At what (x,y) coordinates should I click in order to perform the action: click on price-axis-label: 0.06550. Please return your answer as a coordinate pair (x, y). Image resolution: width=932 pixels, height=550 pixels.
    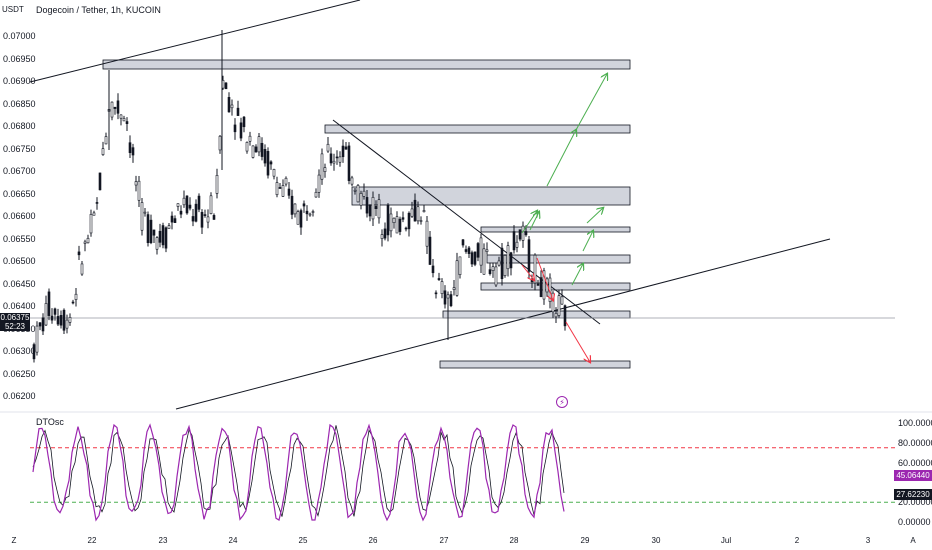
    Looking at the image, I should click on (19, 238).